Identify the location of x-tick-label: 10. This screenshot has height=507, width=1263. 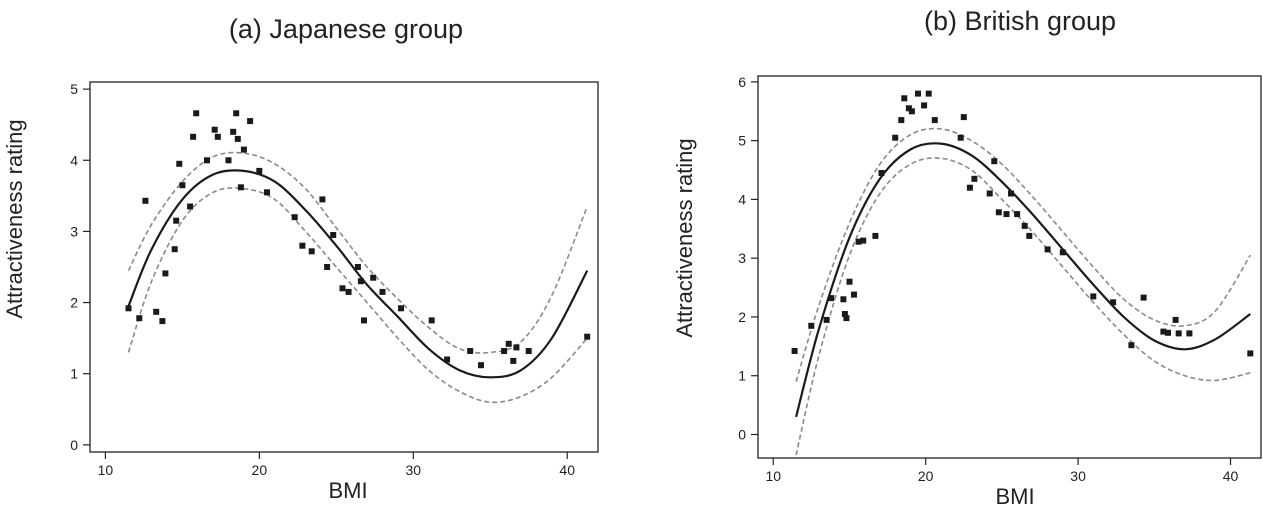
(773, 476).